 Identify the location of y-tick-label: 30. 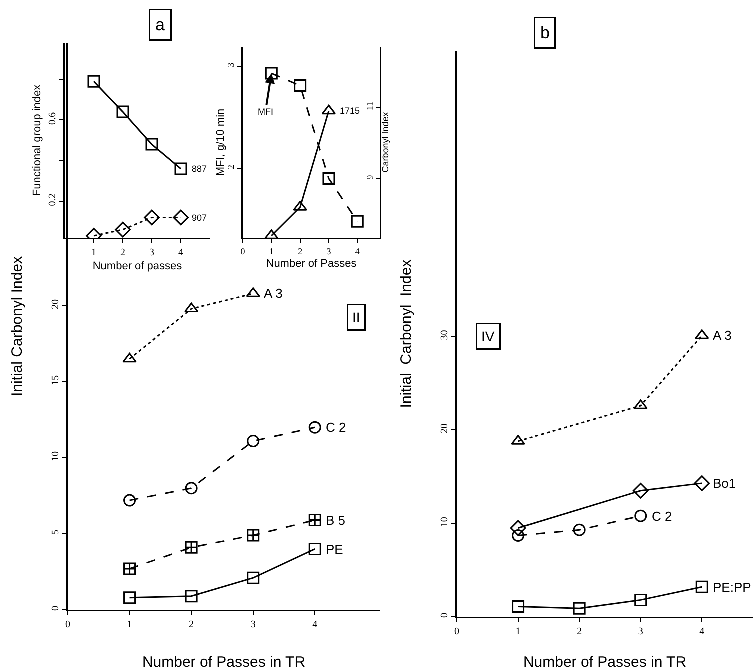
(445, 335).